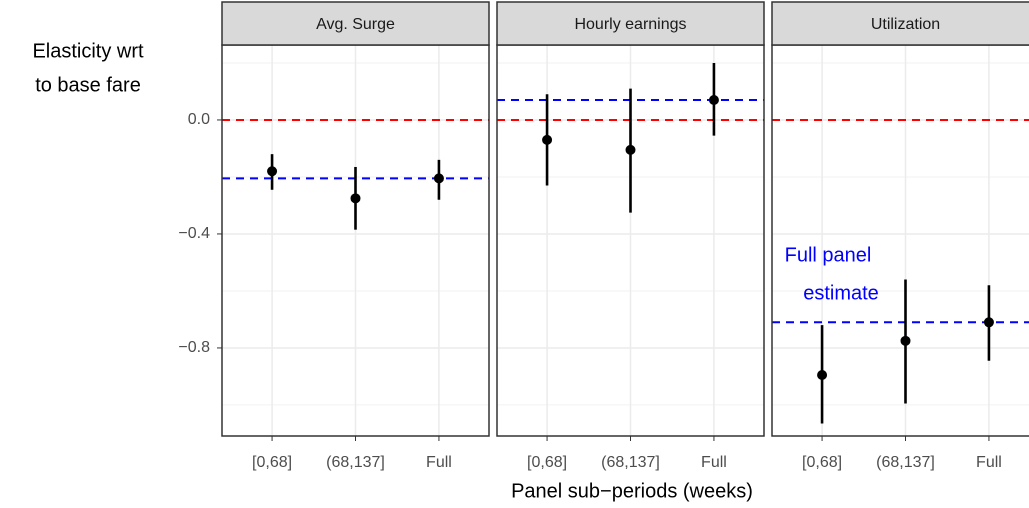 The image size is (1029, 508). I want to click on strip-title: Avg. Surge, so click(355, 24).